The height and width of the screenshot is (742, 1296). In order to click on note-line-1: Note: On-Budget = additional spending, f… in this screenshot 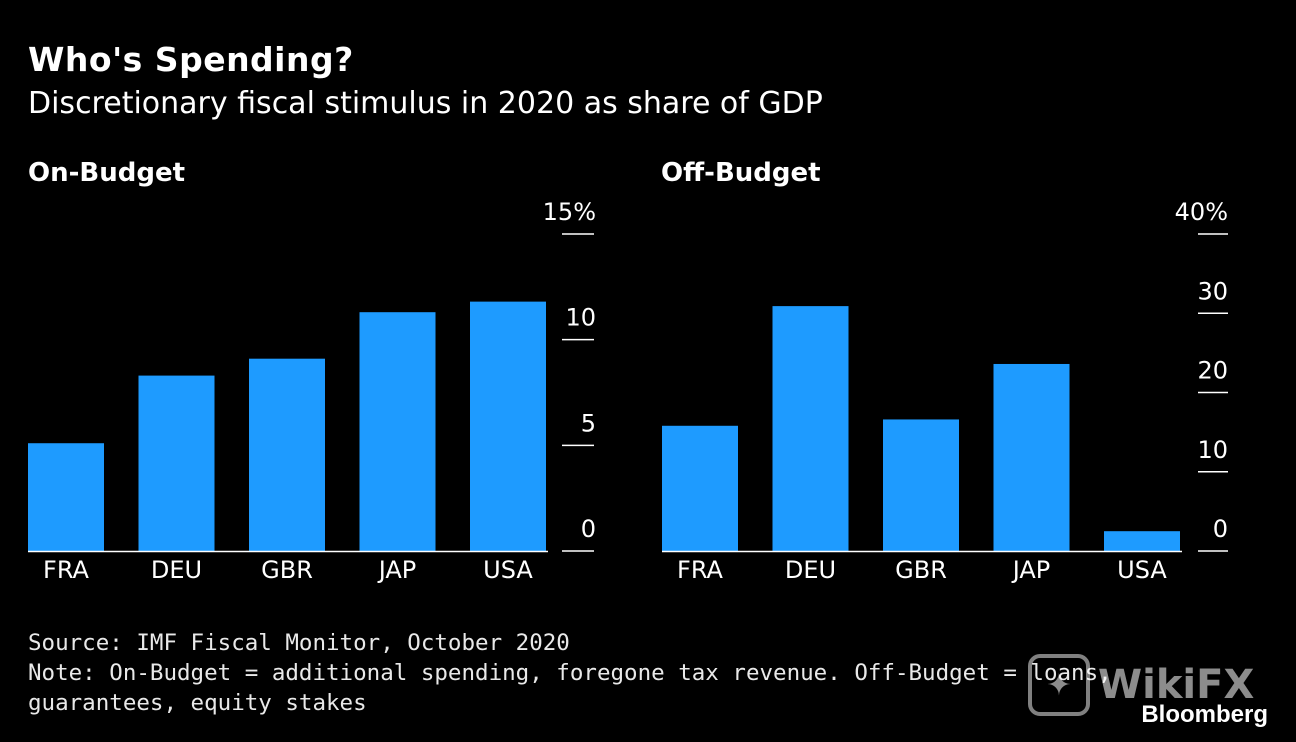, I will do `click(570, 673)`.